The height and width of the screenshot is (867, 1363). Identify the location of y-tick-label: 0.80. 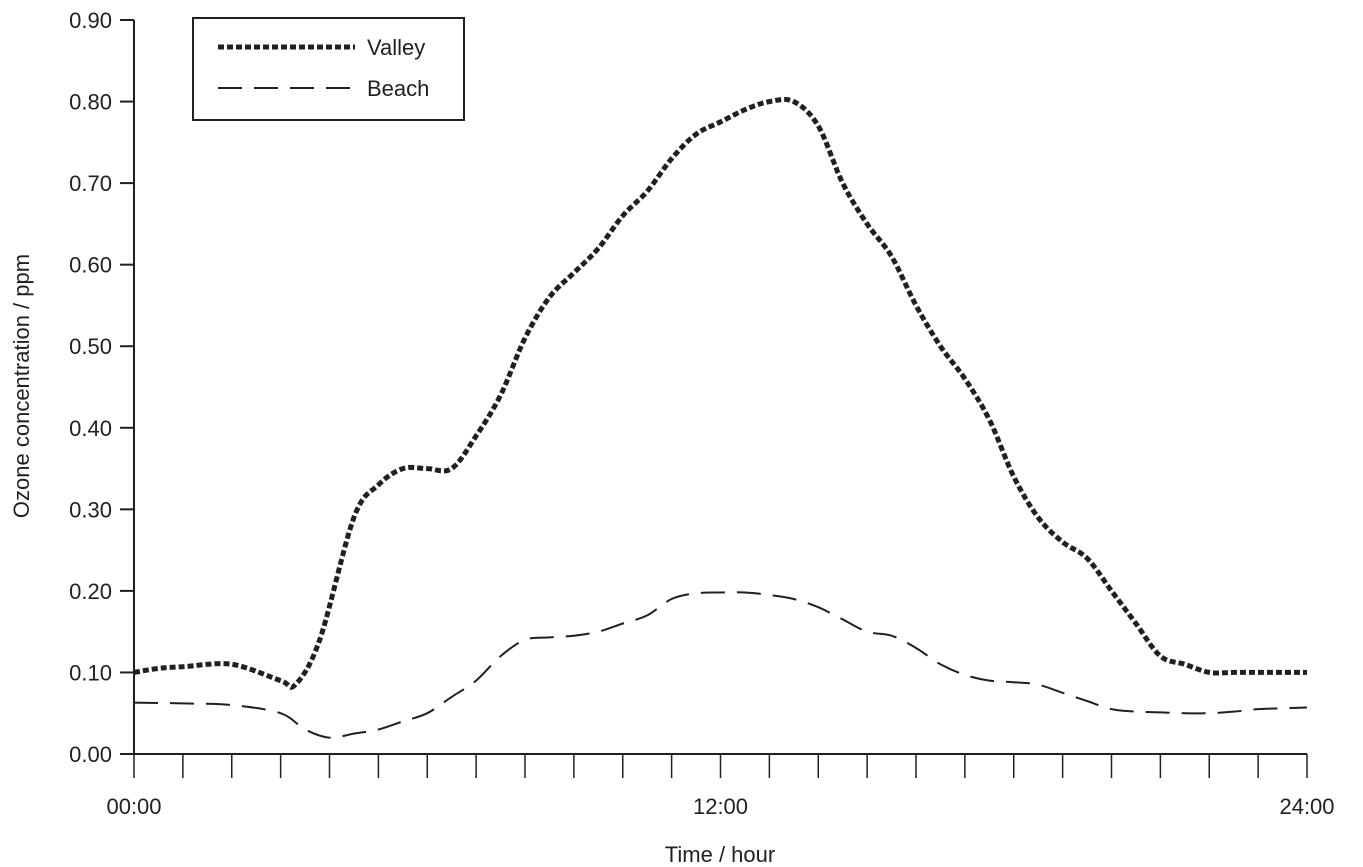
(90, 102).